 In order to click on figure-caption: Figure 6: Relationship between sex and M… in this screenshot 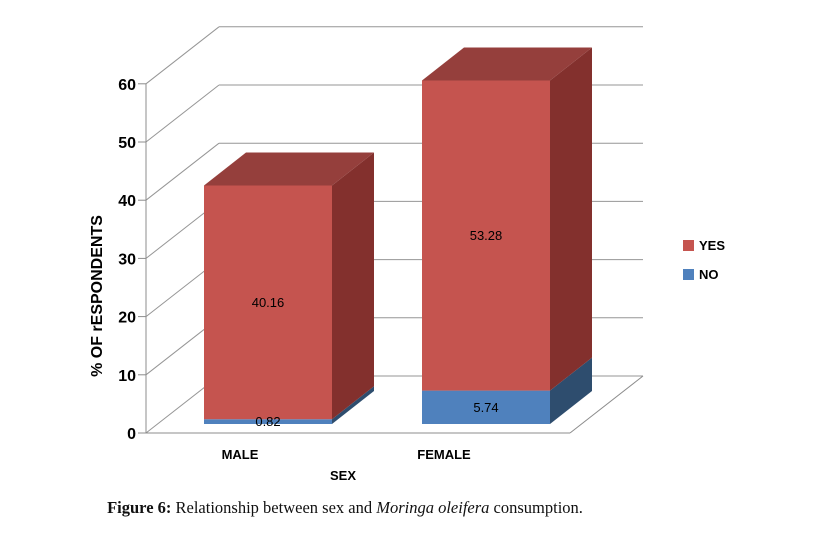, I will do `click(345, 508)`.